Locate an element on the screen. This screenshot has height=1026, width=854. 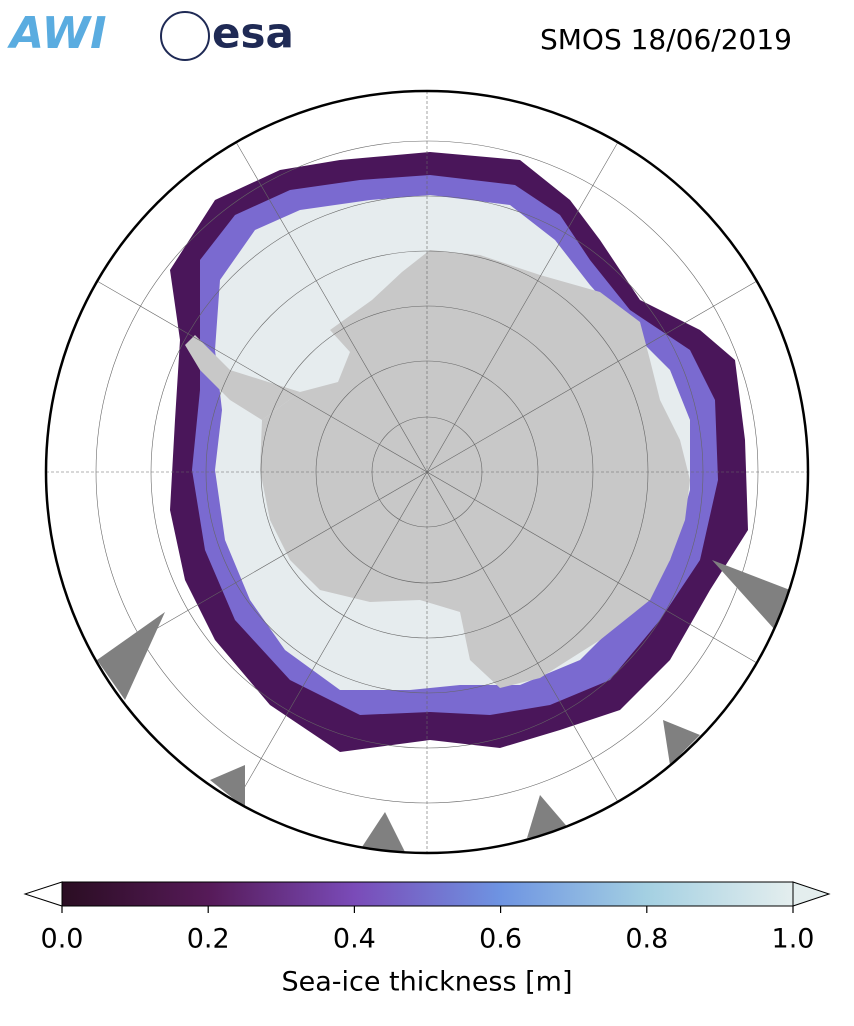
tick-label: 0.0 is located at coordinates (62, 939).